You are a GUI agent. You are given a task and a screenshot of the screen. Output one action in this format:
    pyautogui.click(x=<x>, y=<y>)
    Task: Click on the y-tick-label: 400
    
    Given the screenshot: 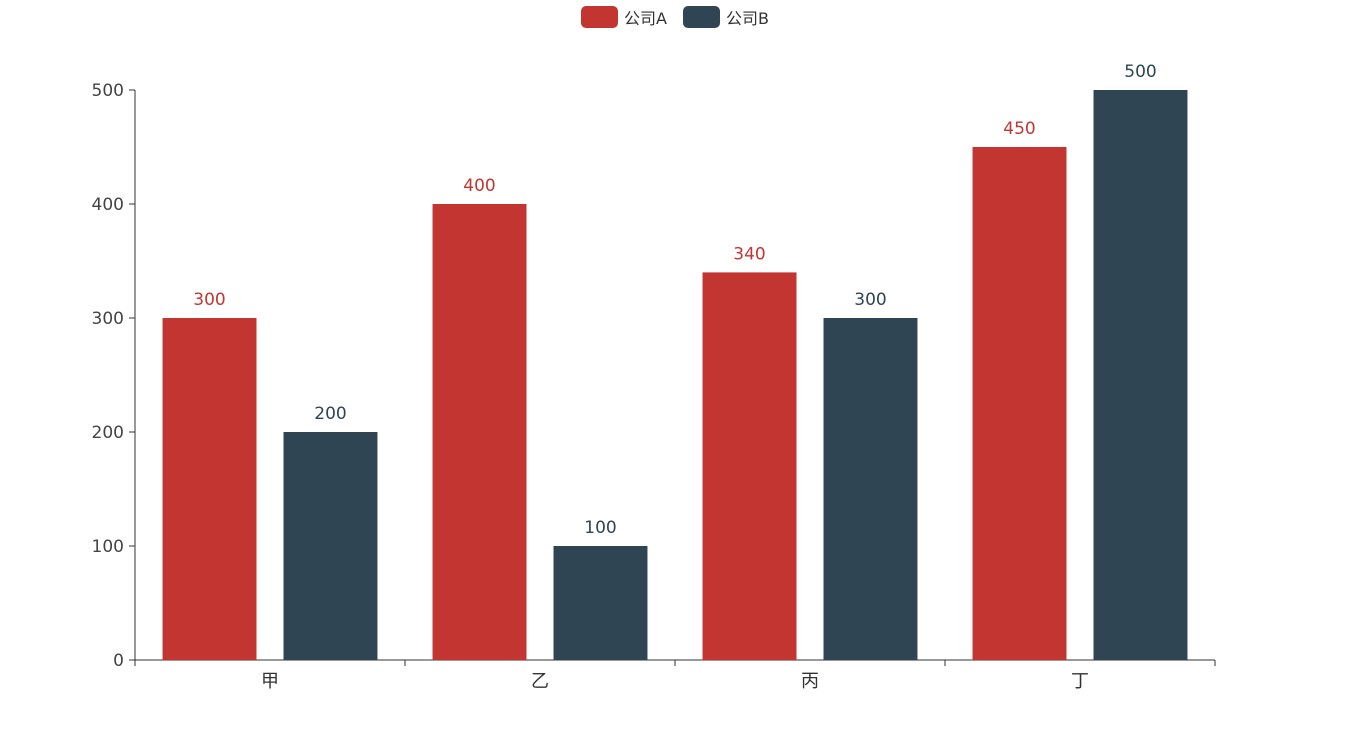 What is the action you would take?
    pyautogui.click(x=108, y=205)
    